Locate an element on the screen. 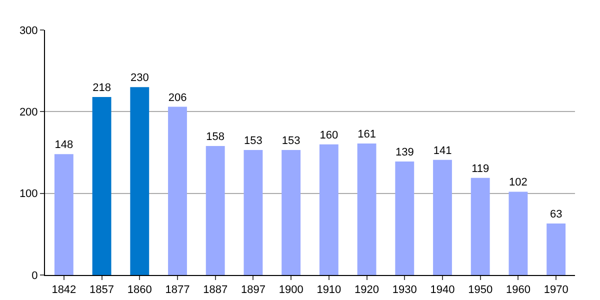  y-tick-label: 200 is located at coordinates (28, 112).